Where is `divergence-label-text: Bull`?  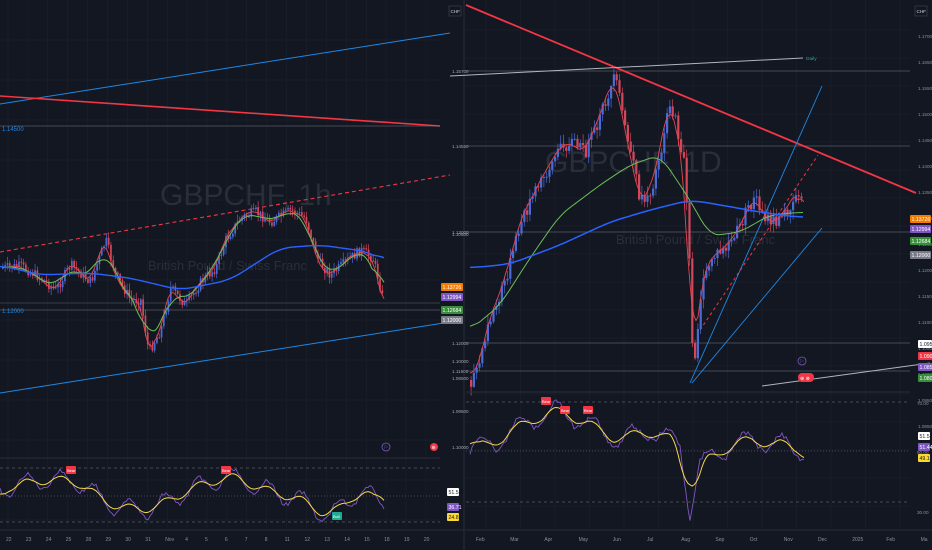
divergence-label-text: Bull is located at coordinates (336, 516).